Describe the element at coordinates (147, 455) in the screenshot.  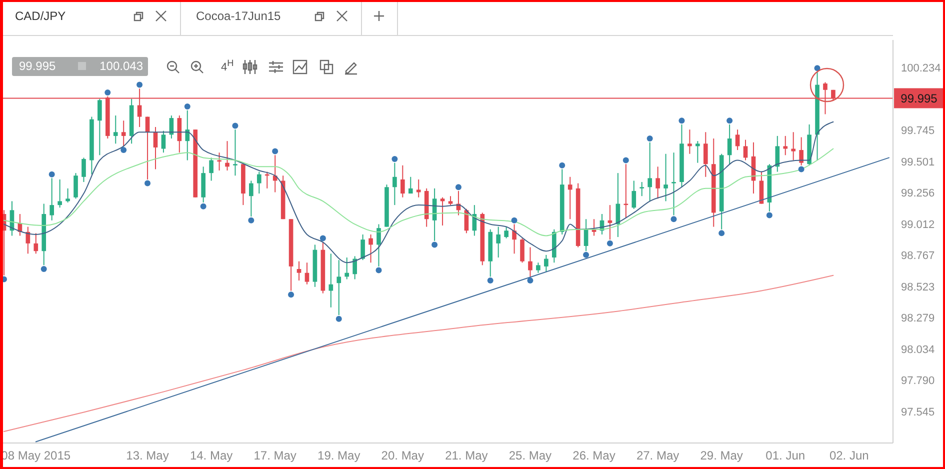
I see `x-tick-label: 13. May` at that location.